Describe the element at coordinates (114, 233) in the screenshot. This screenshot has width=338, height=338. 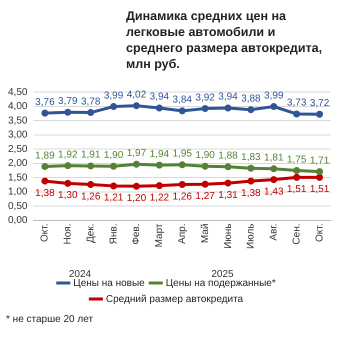
I see `x-tick-label: Янв.` at that location.